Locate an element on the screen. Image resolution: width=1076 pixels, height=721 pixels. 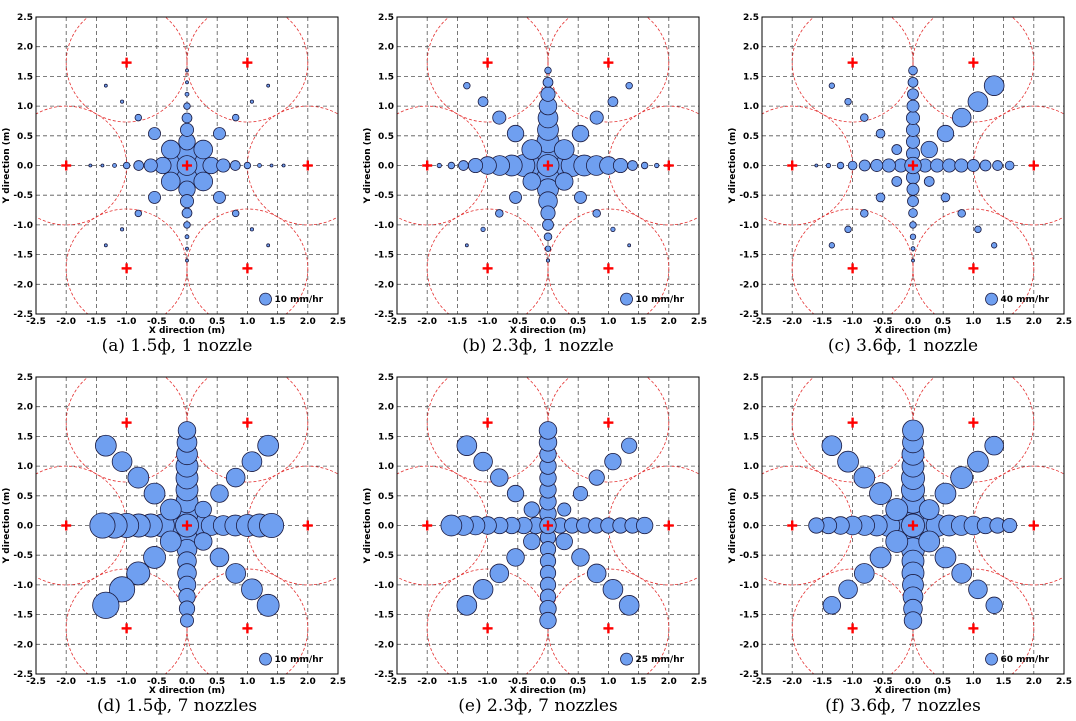
panel-caption: (a) 1.5ф, 1 nozzle is located at coordinates (177, 346).